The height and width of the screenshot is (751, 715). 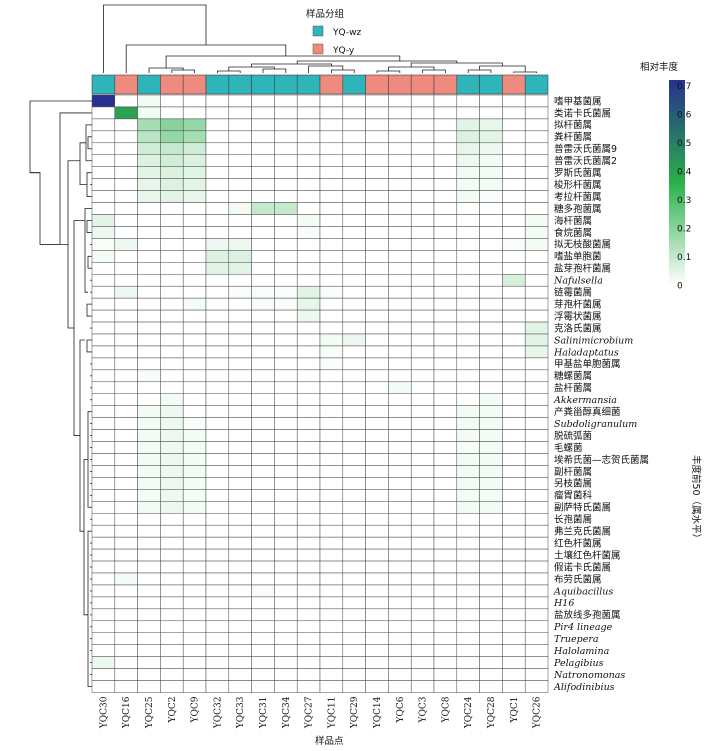 I want to click on colorbar-tick-label: 0.4, so click(x=684, y=173).